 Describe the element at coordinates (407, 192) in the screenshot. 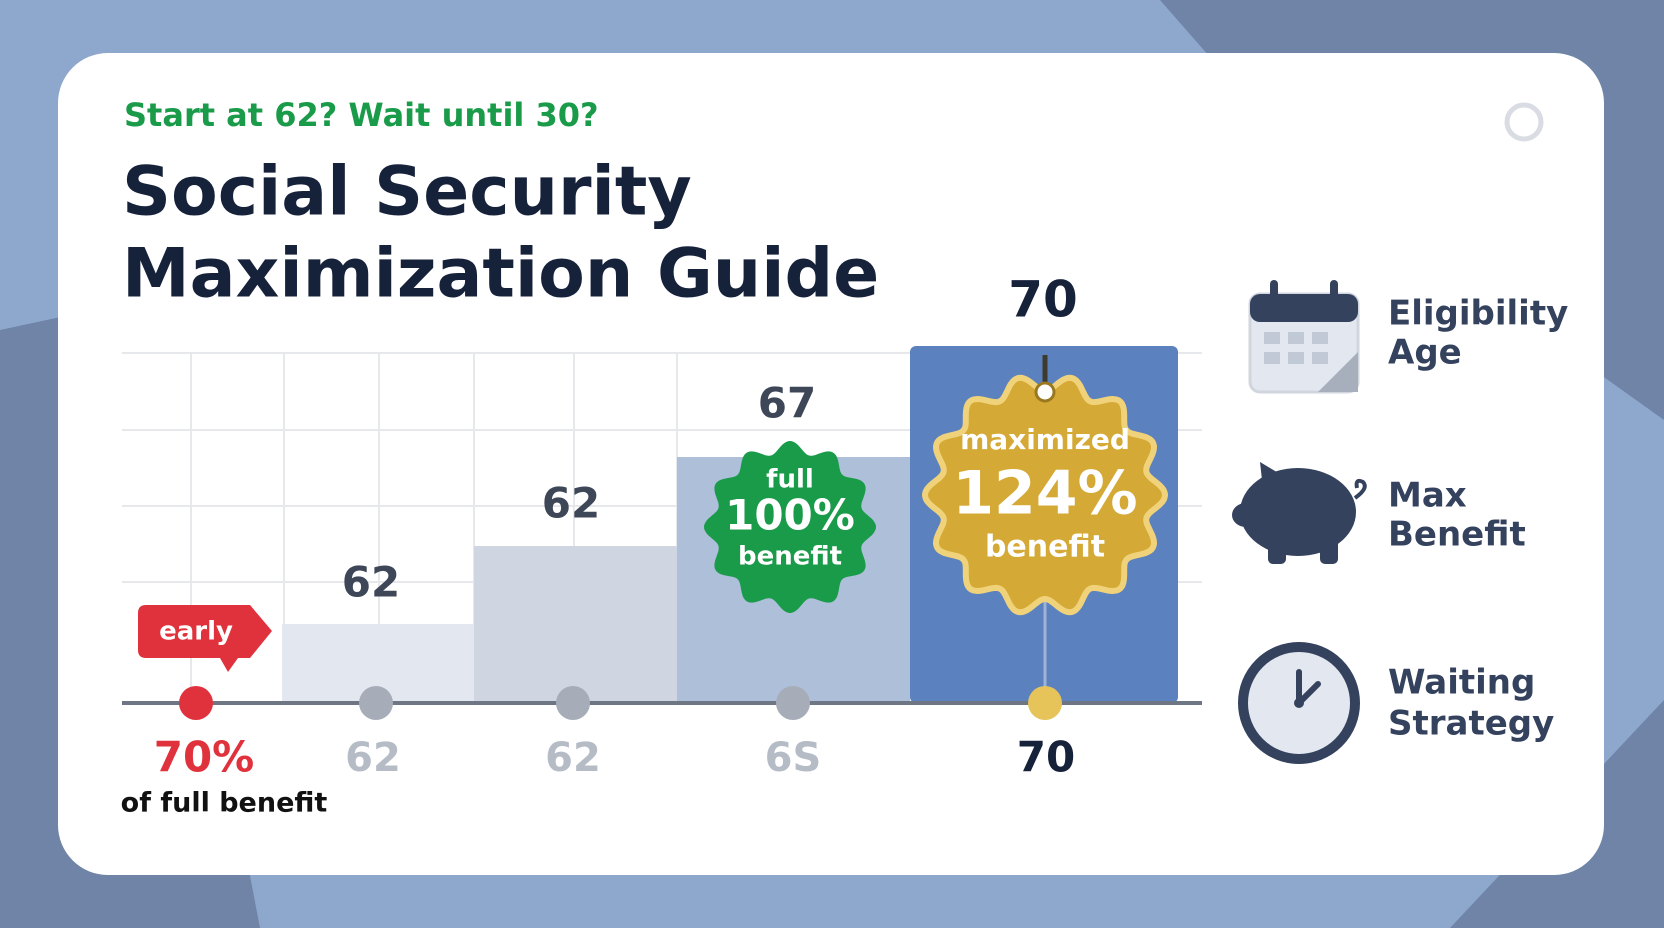

I see `title: Social Security` at that location.